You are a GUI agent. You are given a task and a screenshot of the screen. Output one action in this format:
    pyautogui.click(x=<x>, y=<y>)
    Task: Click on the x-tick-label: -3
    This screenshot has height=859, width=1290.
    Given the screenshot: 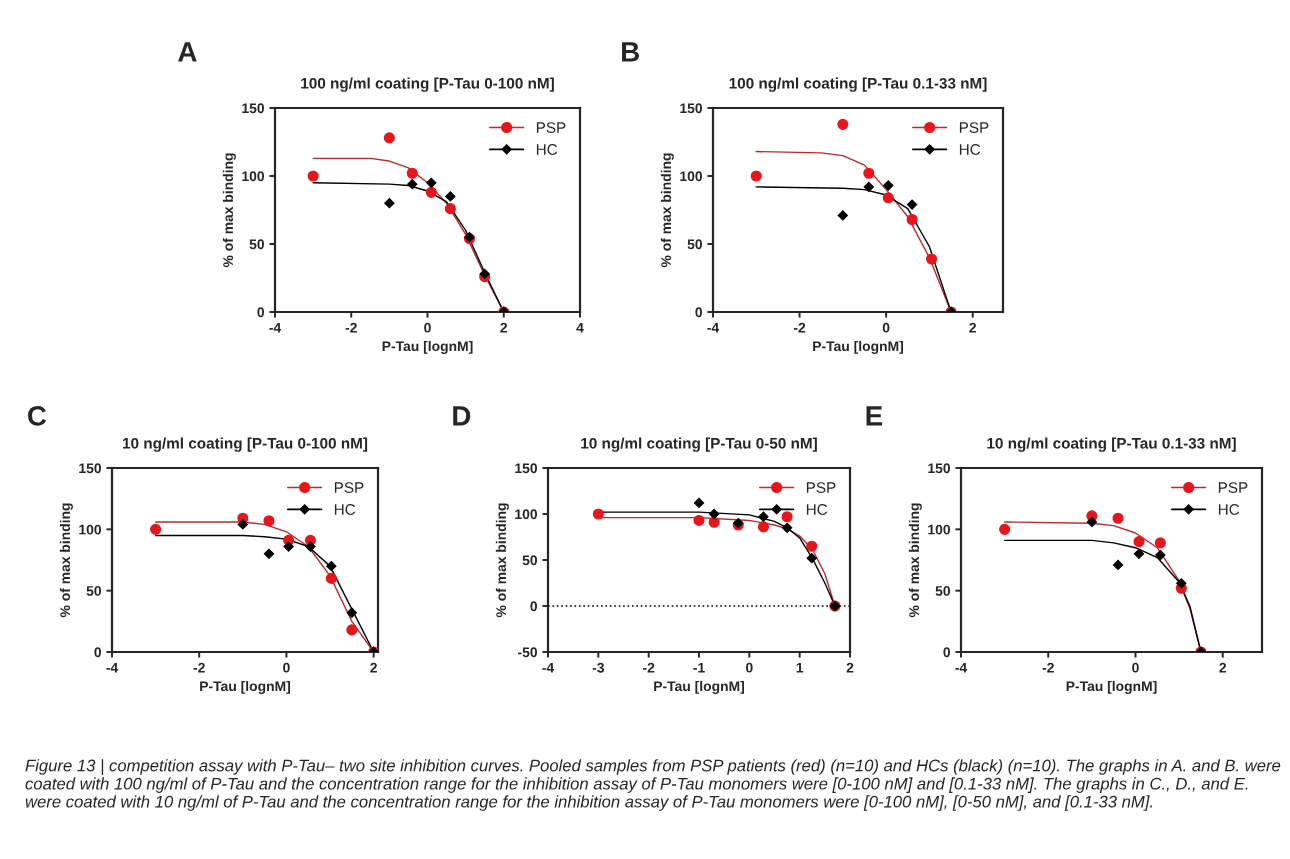 What is the action you would take?
    pyautogui.click(x=598, y=667)
    